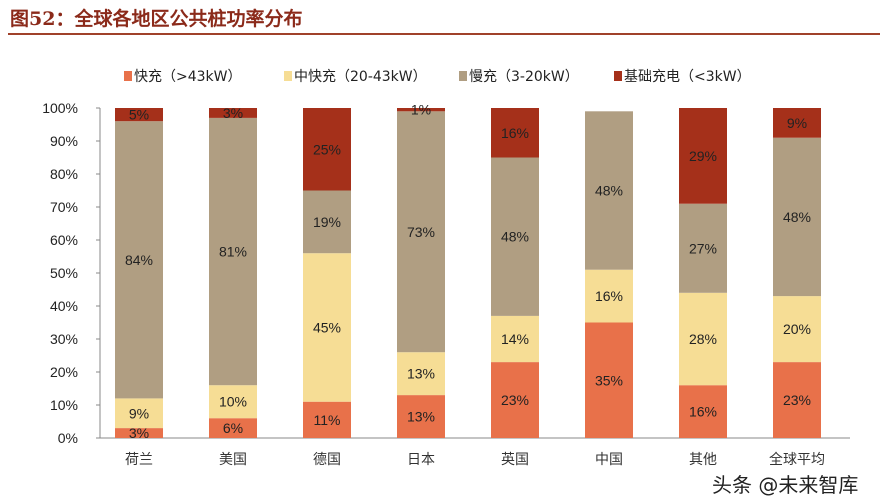 This screenshot has height=498, width=888. I want to click on x-tick-label: 英国, so click(515, 459).